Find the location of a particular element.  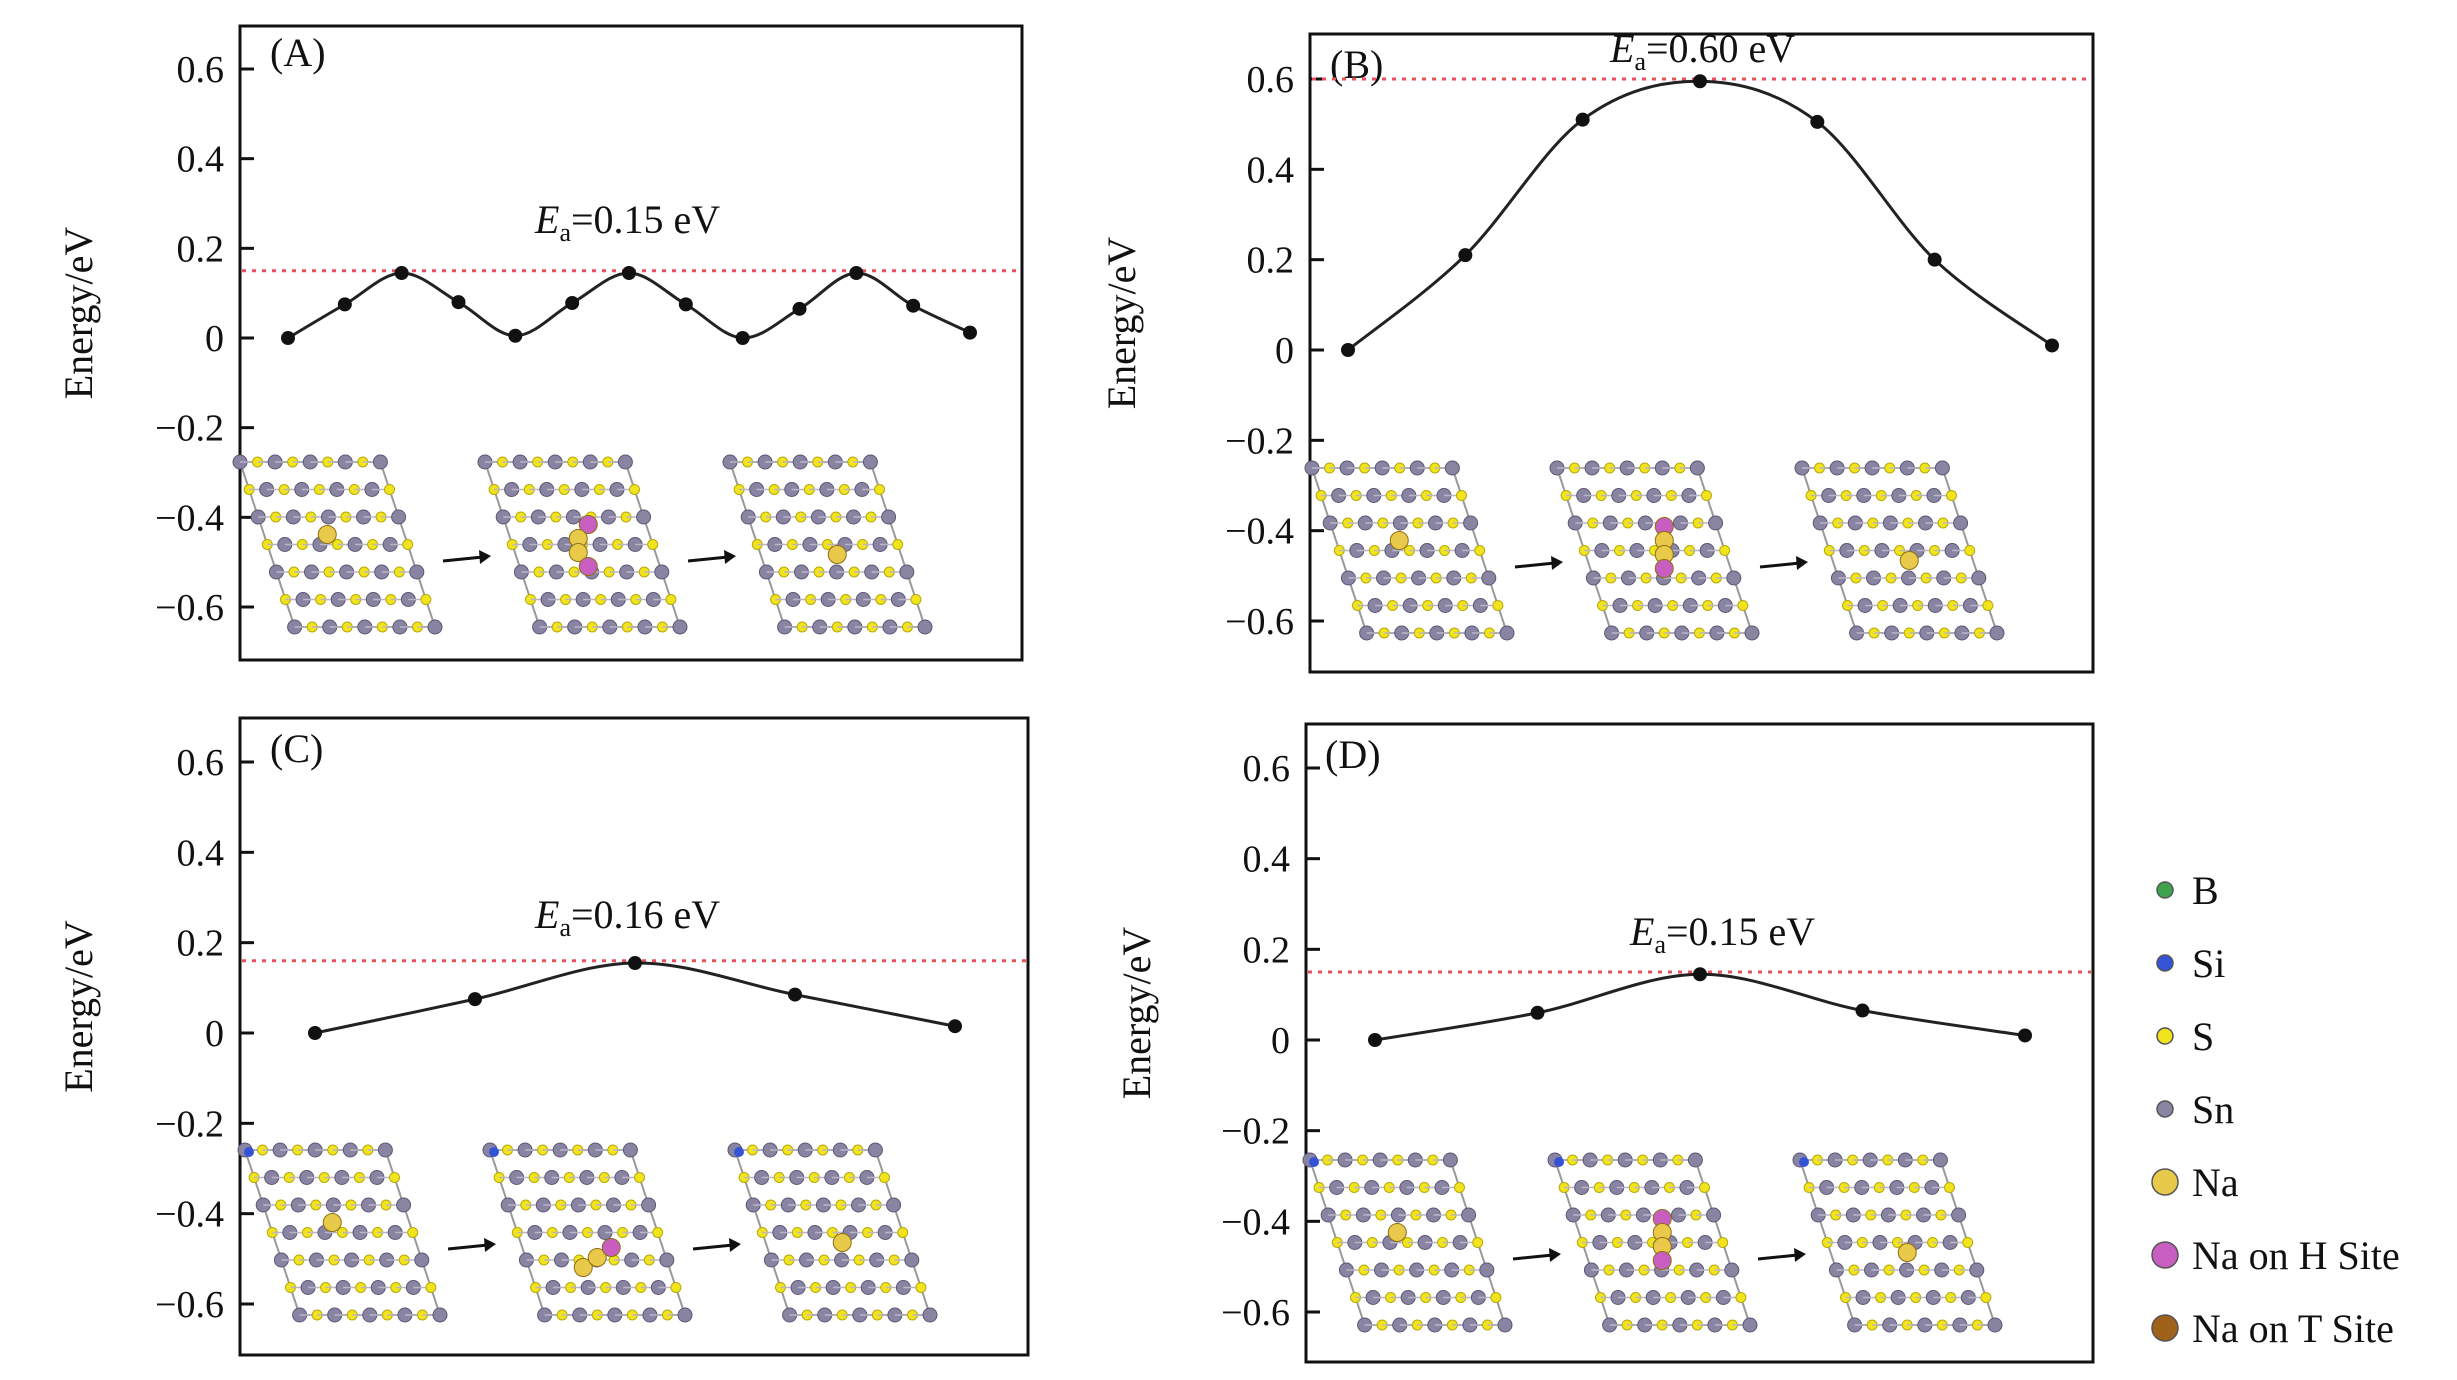

structure-insets is located at coordinates (587, 1232).